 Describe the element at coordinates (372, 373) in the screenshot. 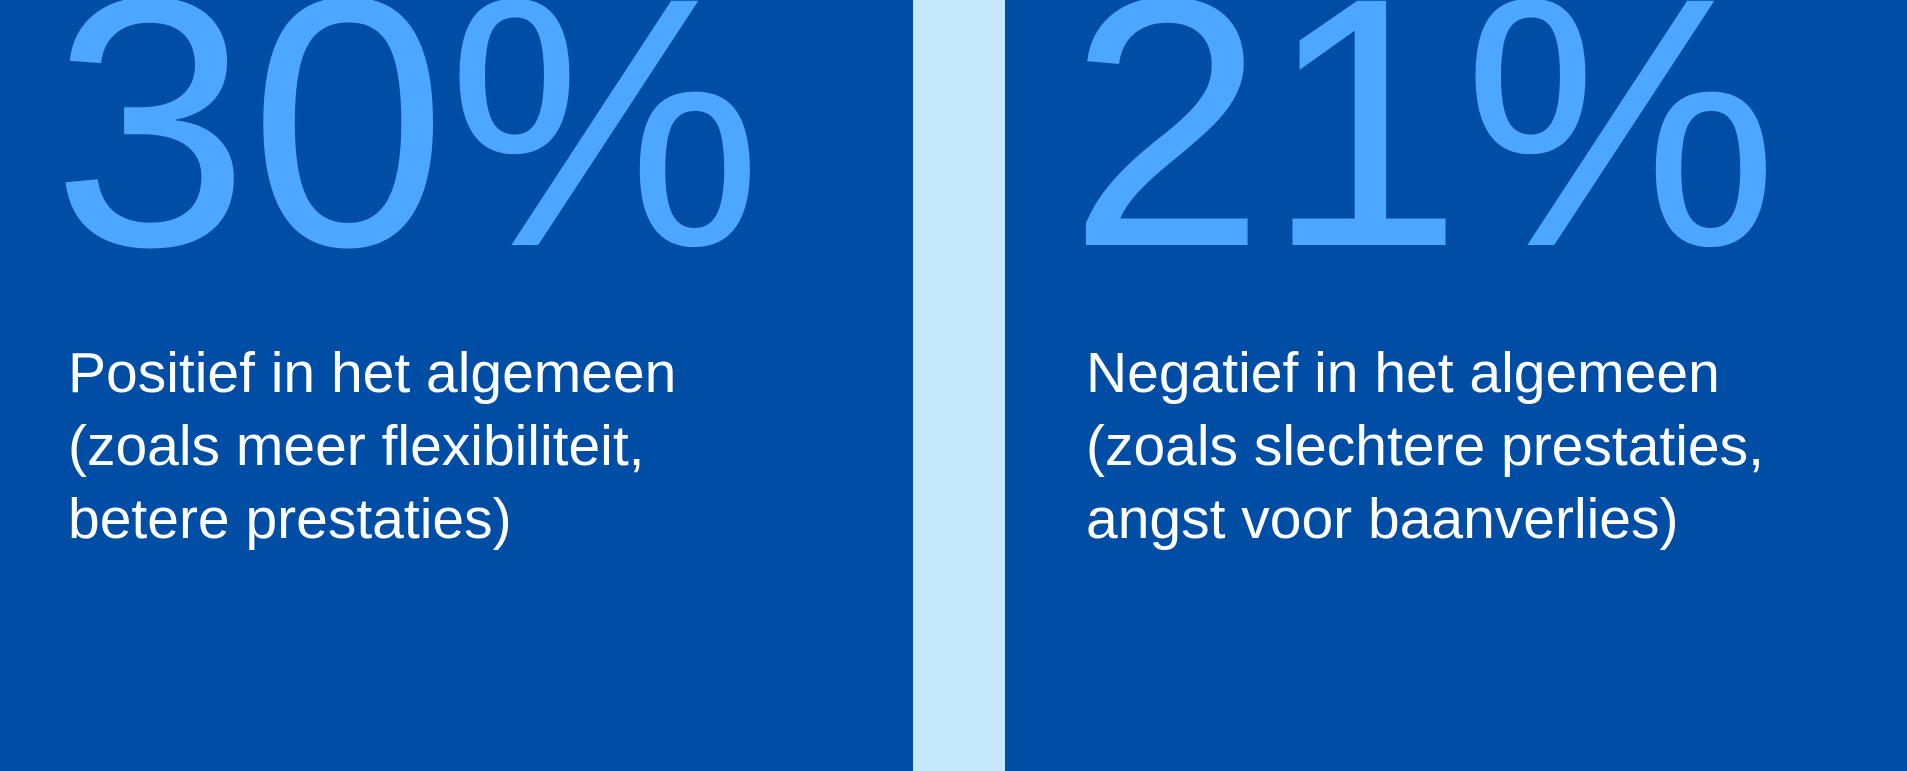

I see `stat-description: Positief in het algemeen` at that location.